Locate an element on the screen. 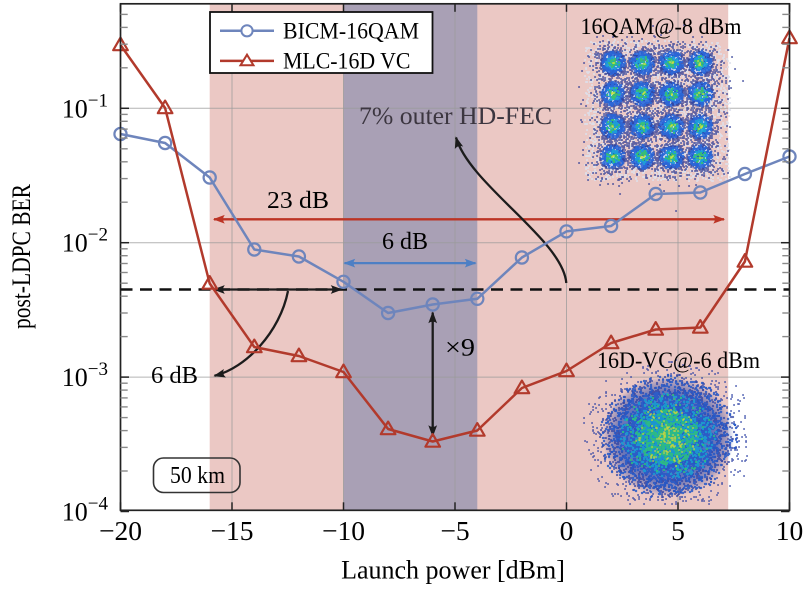 Image resolution: width=804 pixels, height=594 pixels. svg-text: 5 is located at coordinates (678, 530).